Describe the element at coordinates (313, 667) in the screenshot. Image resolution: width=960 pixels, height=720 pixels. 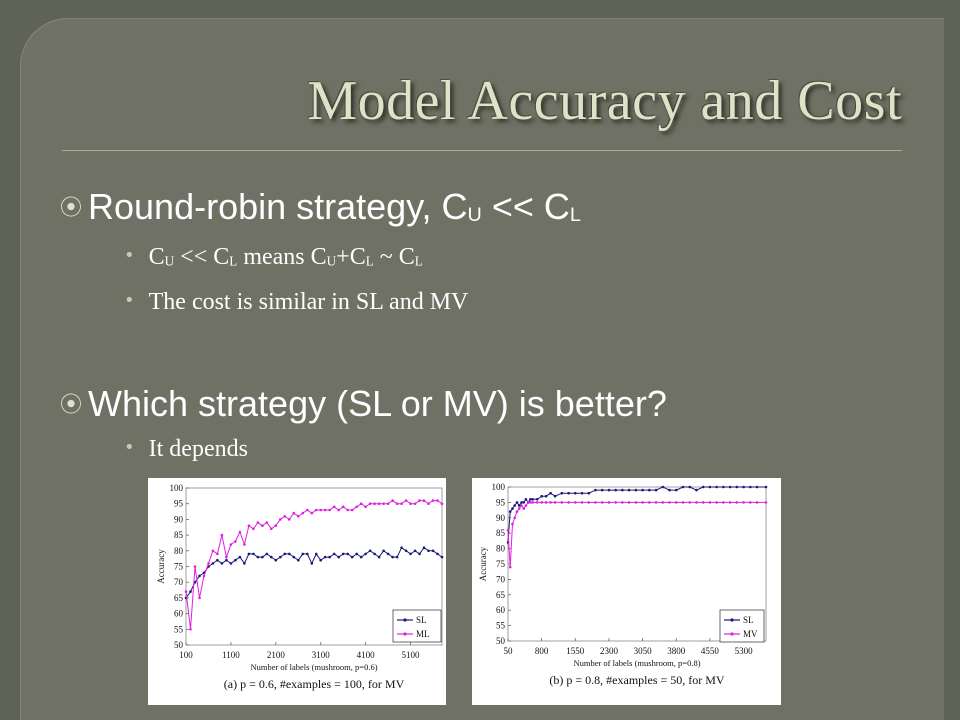
I see `x-axis-label: Number of labels (mushroom, p=0.6)` at that location.